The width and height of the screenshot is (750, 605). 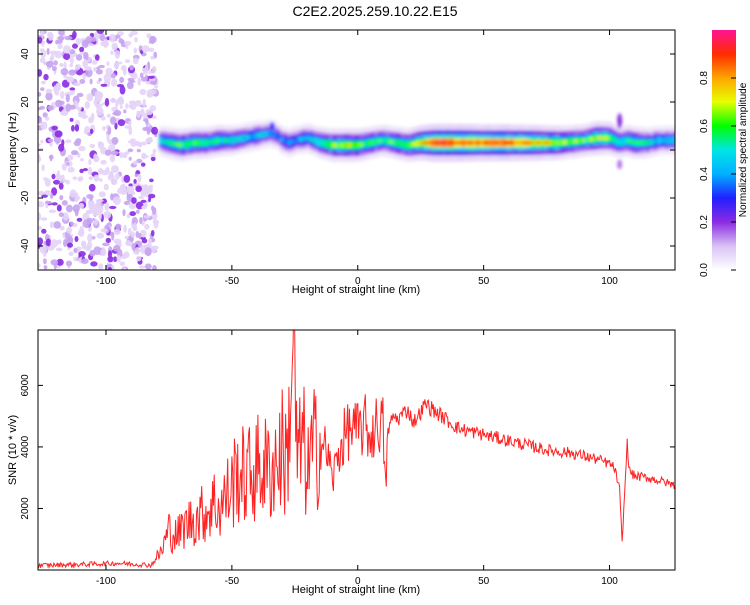 What do you see at coordinates (25, 150) in the screenshot?
I see `spectrogram-ytick-label: 0` at bounding box center [25, 150].